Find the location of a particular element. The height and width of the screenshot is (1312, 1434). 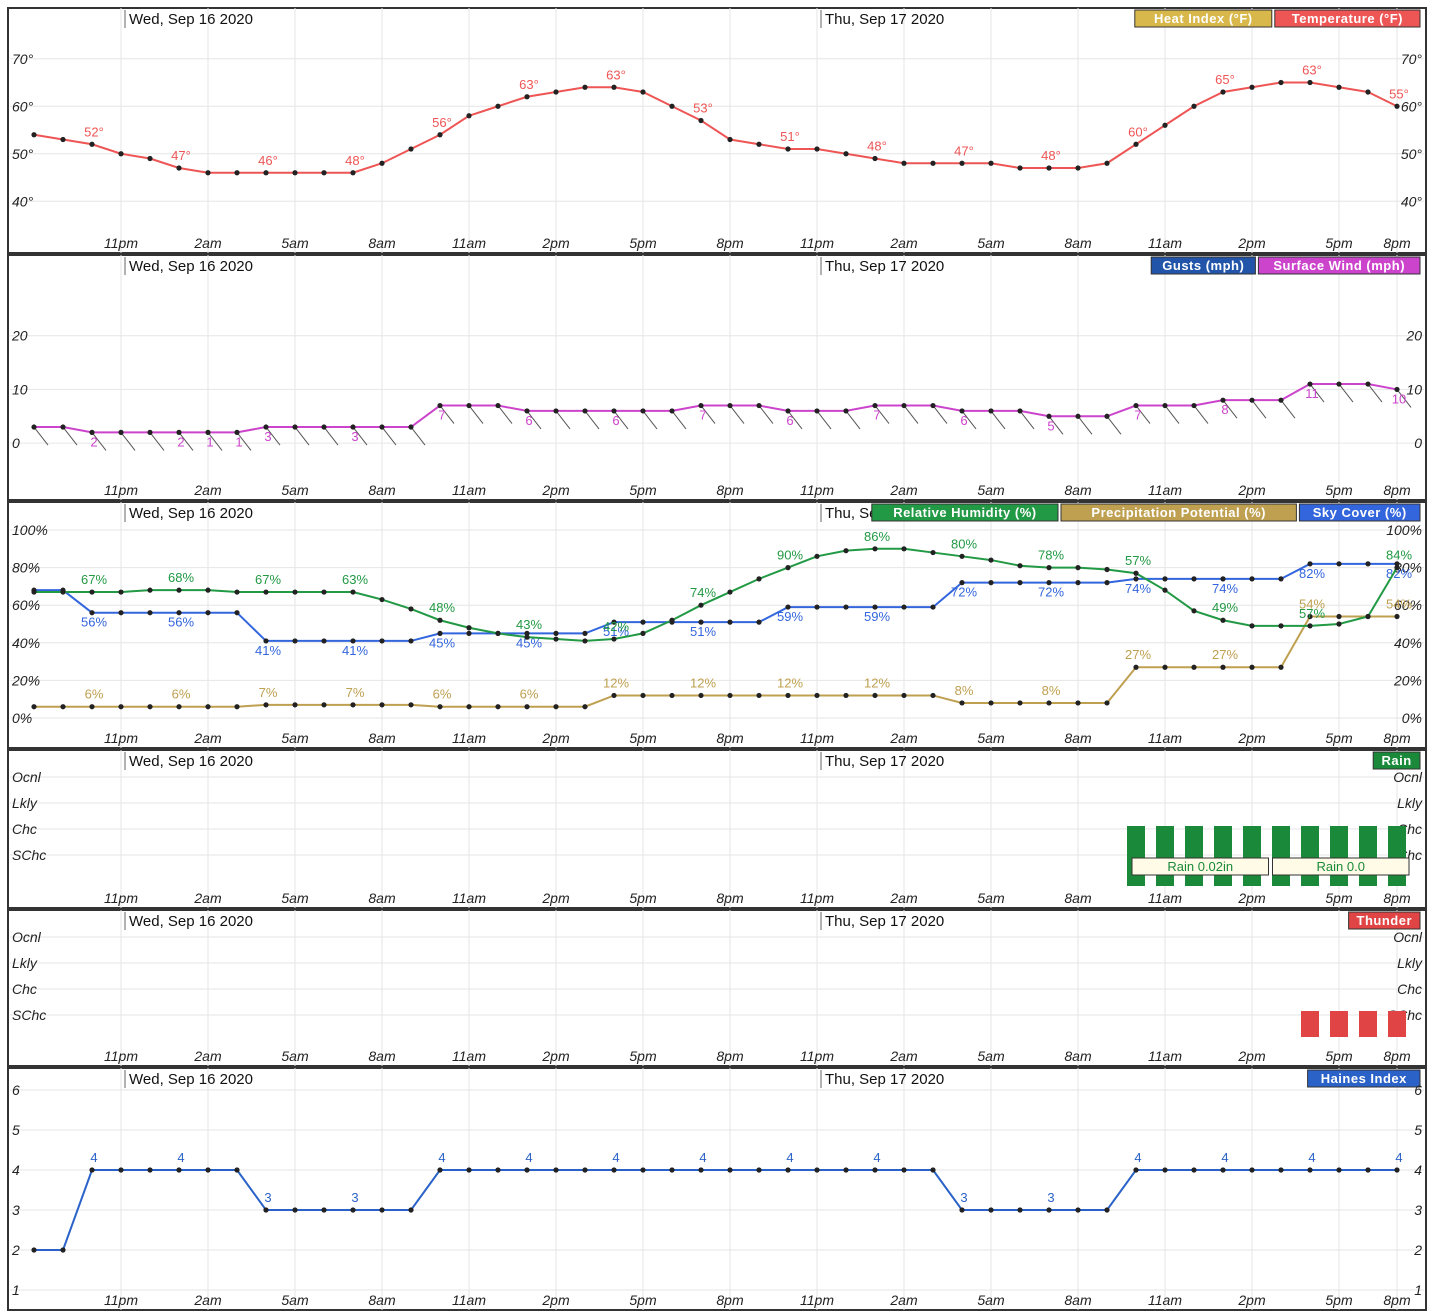

y-tick-label-right: 2 is located at coordinates (1417, 1250).